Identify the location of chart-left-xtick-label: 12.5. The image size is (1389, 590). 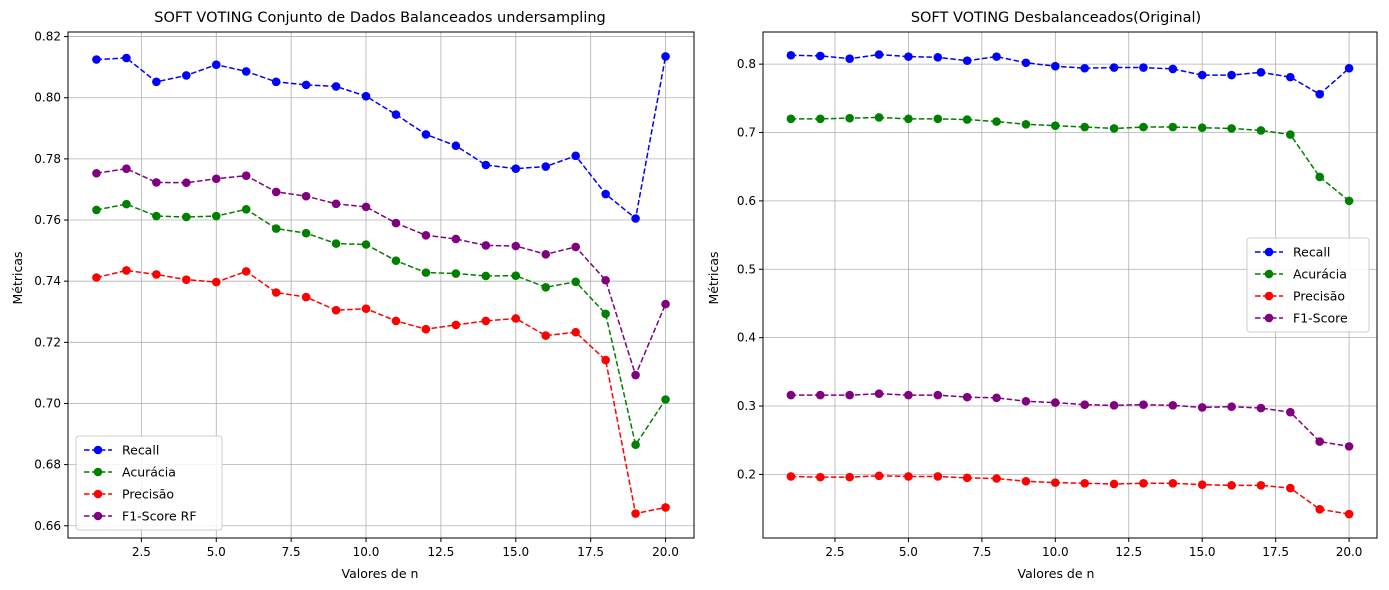
(441, 552).